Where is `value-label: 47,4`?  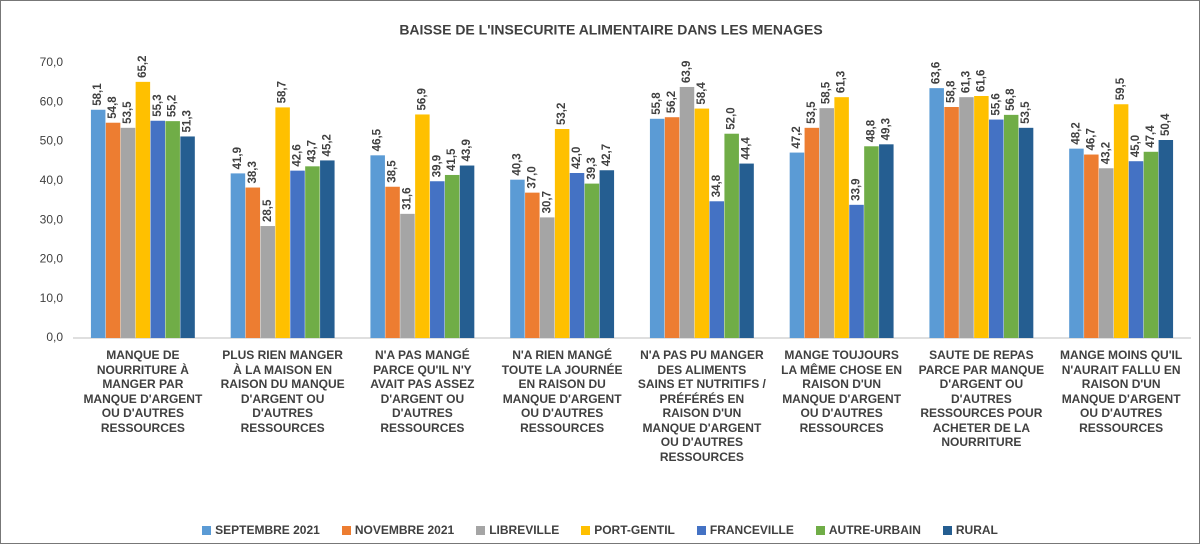 value-label: 47,4 is located at coordinates (1151, 136).